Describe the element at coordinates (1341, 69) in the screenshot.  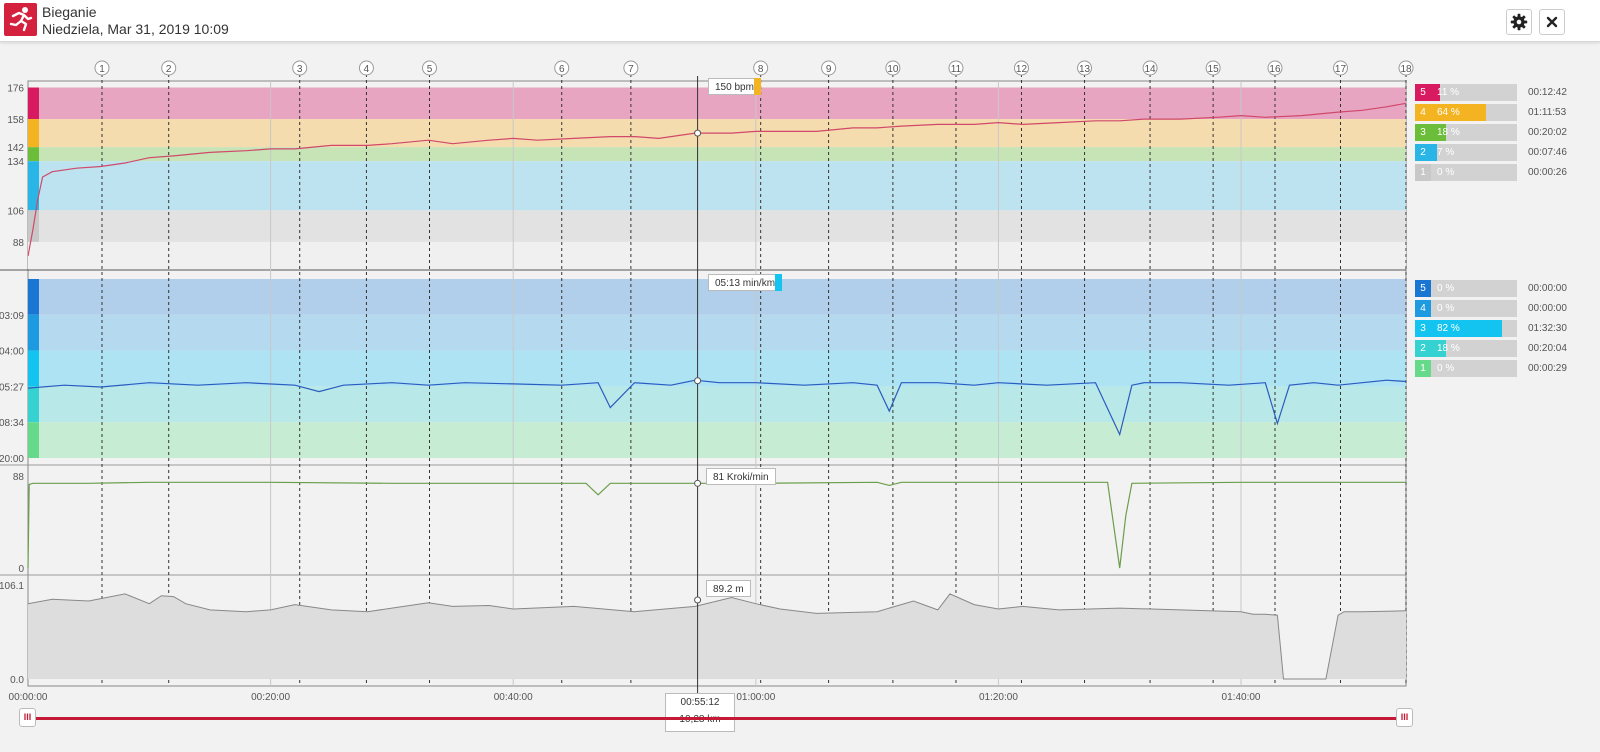
I see `lap-label: 17` at that location.